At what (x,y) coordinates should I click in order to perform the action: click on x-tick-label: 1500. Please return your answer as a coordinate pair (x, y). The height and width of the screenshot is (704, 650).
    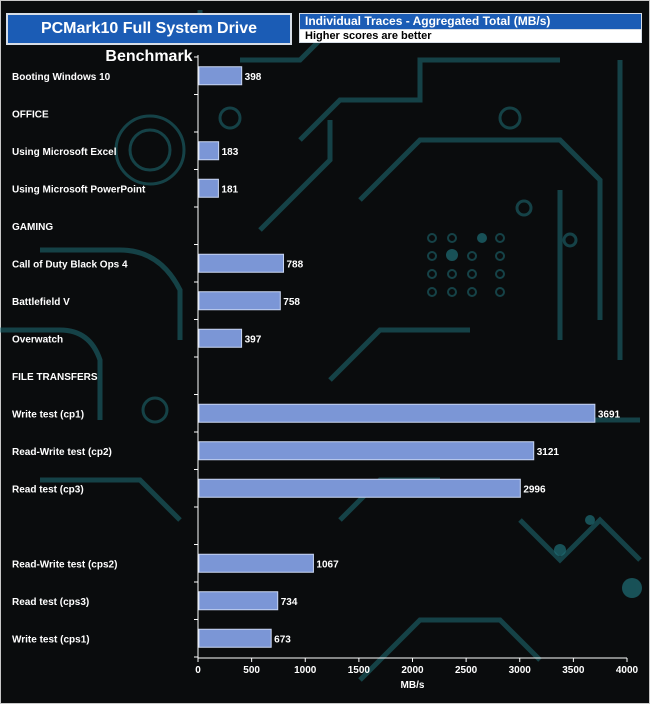
    Looking at the image, I should click on (359, 670).